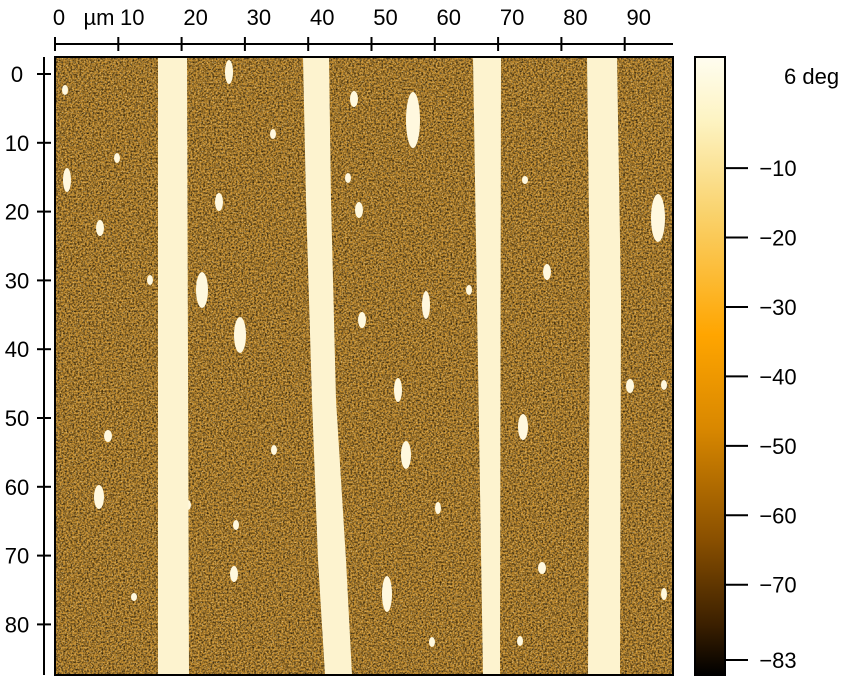 The width and height of the screenshot is (853, 678). I want to click on x-tick-label: 20, so click(195, 17).